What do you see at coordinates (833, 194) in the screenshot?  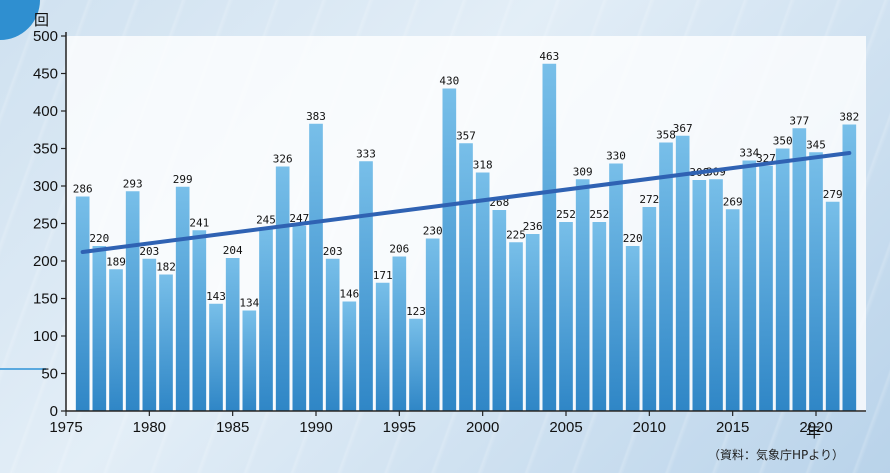 I see `bar-value-label-2021: 279` at bounding box center [833, 194].